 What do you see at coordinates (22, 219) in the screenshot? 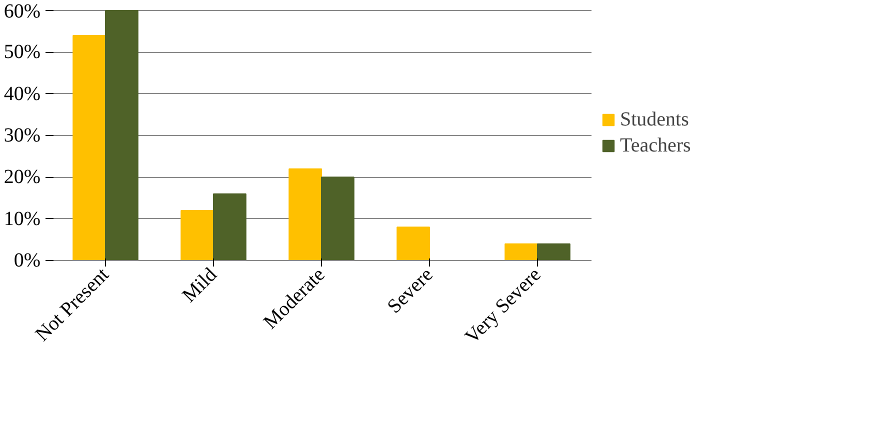
I see `y-tick-label: 10%` at bounding box center [22, 219].